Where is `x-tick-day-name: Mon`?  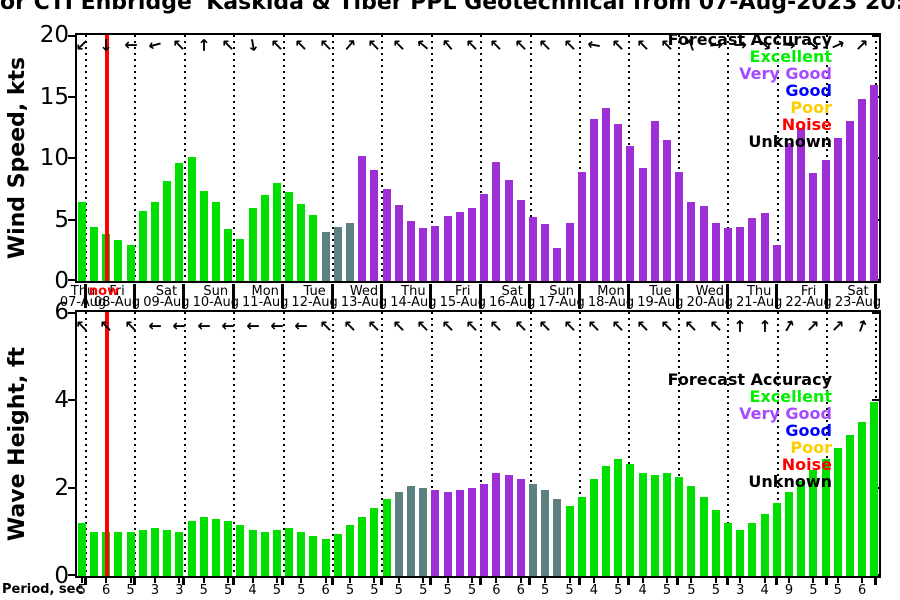
x-tick-day-name: Mon is located at coordinates (265, 291).